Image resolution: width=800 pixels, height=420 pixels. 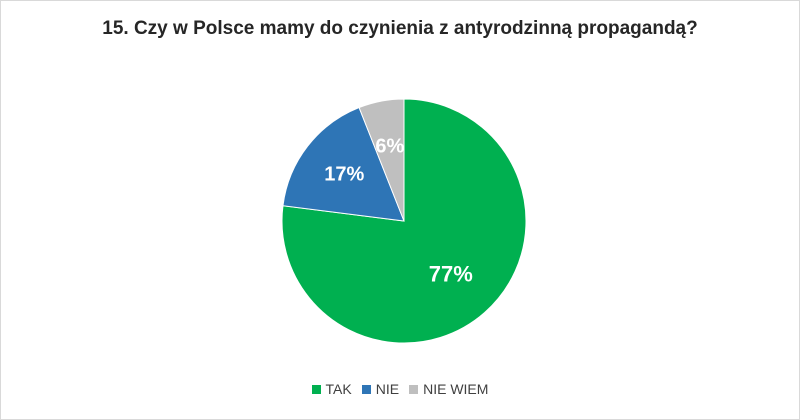 I want to click on legend-item-tak: TAK, so click(x=331, y=389).